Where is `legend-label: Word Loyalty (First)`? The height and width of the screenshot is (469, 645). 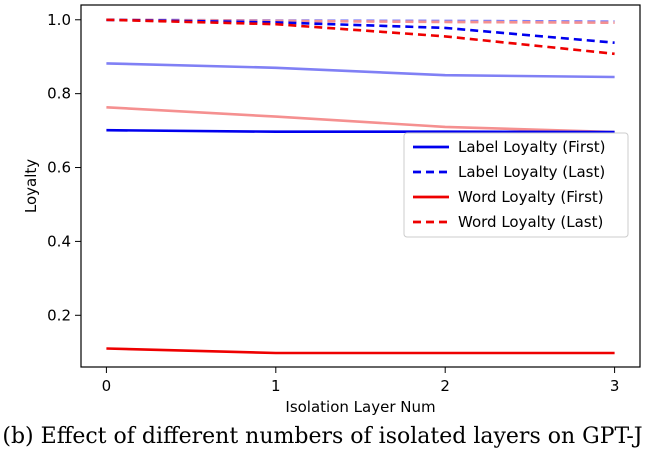
legend-label: Word Loyalty (First) is located at coordinates (531, 197).